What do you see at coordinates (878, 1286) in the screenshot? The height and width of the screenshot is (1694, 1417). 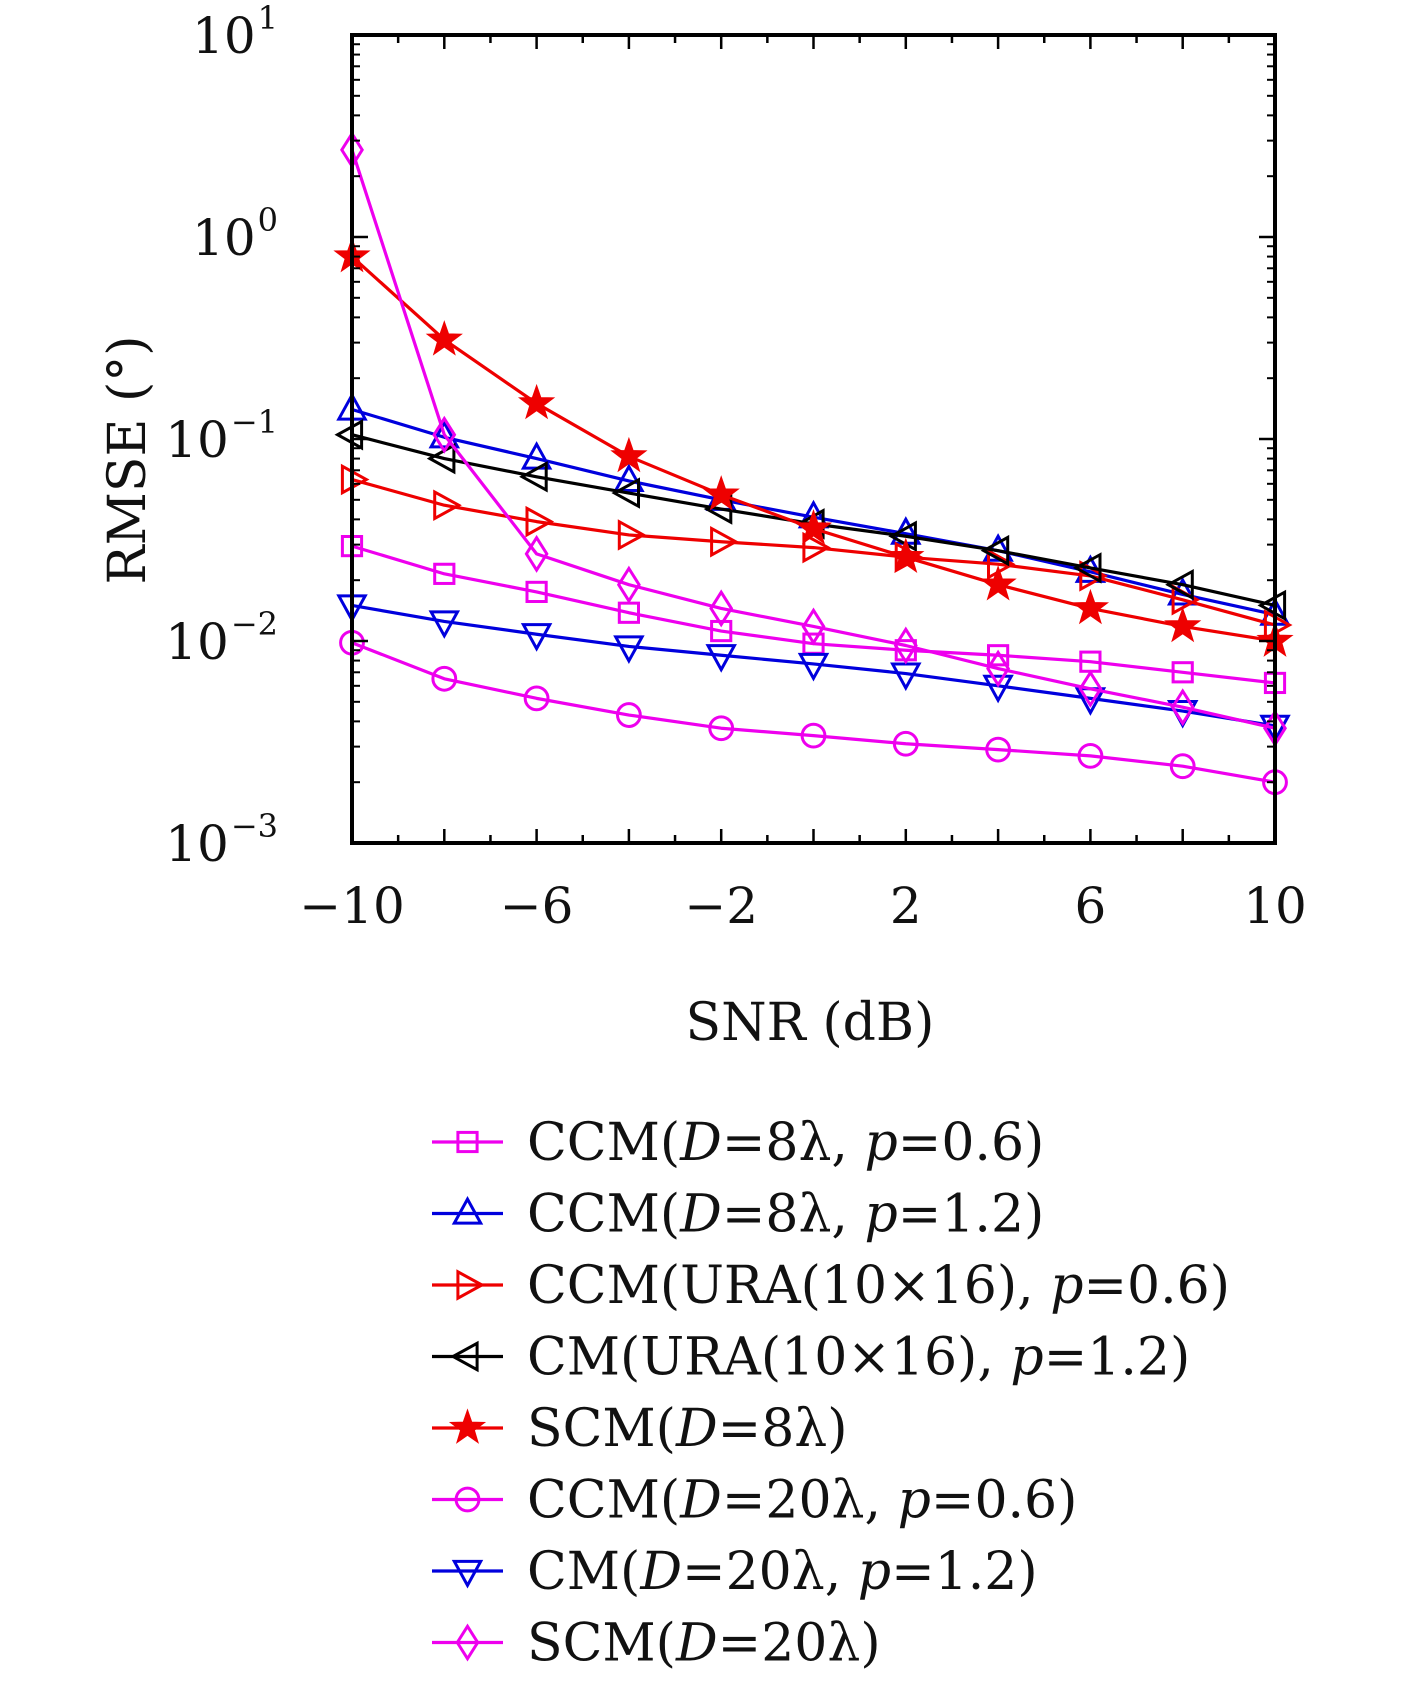 I see `legend-label: CCM(URA(10×16), p=0.6)` at bounding box center [878, 1286].